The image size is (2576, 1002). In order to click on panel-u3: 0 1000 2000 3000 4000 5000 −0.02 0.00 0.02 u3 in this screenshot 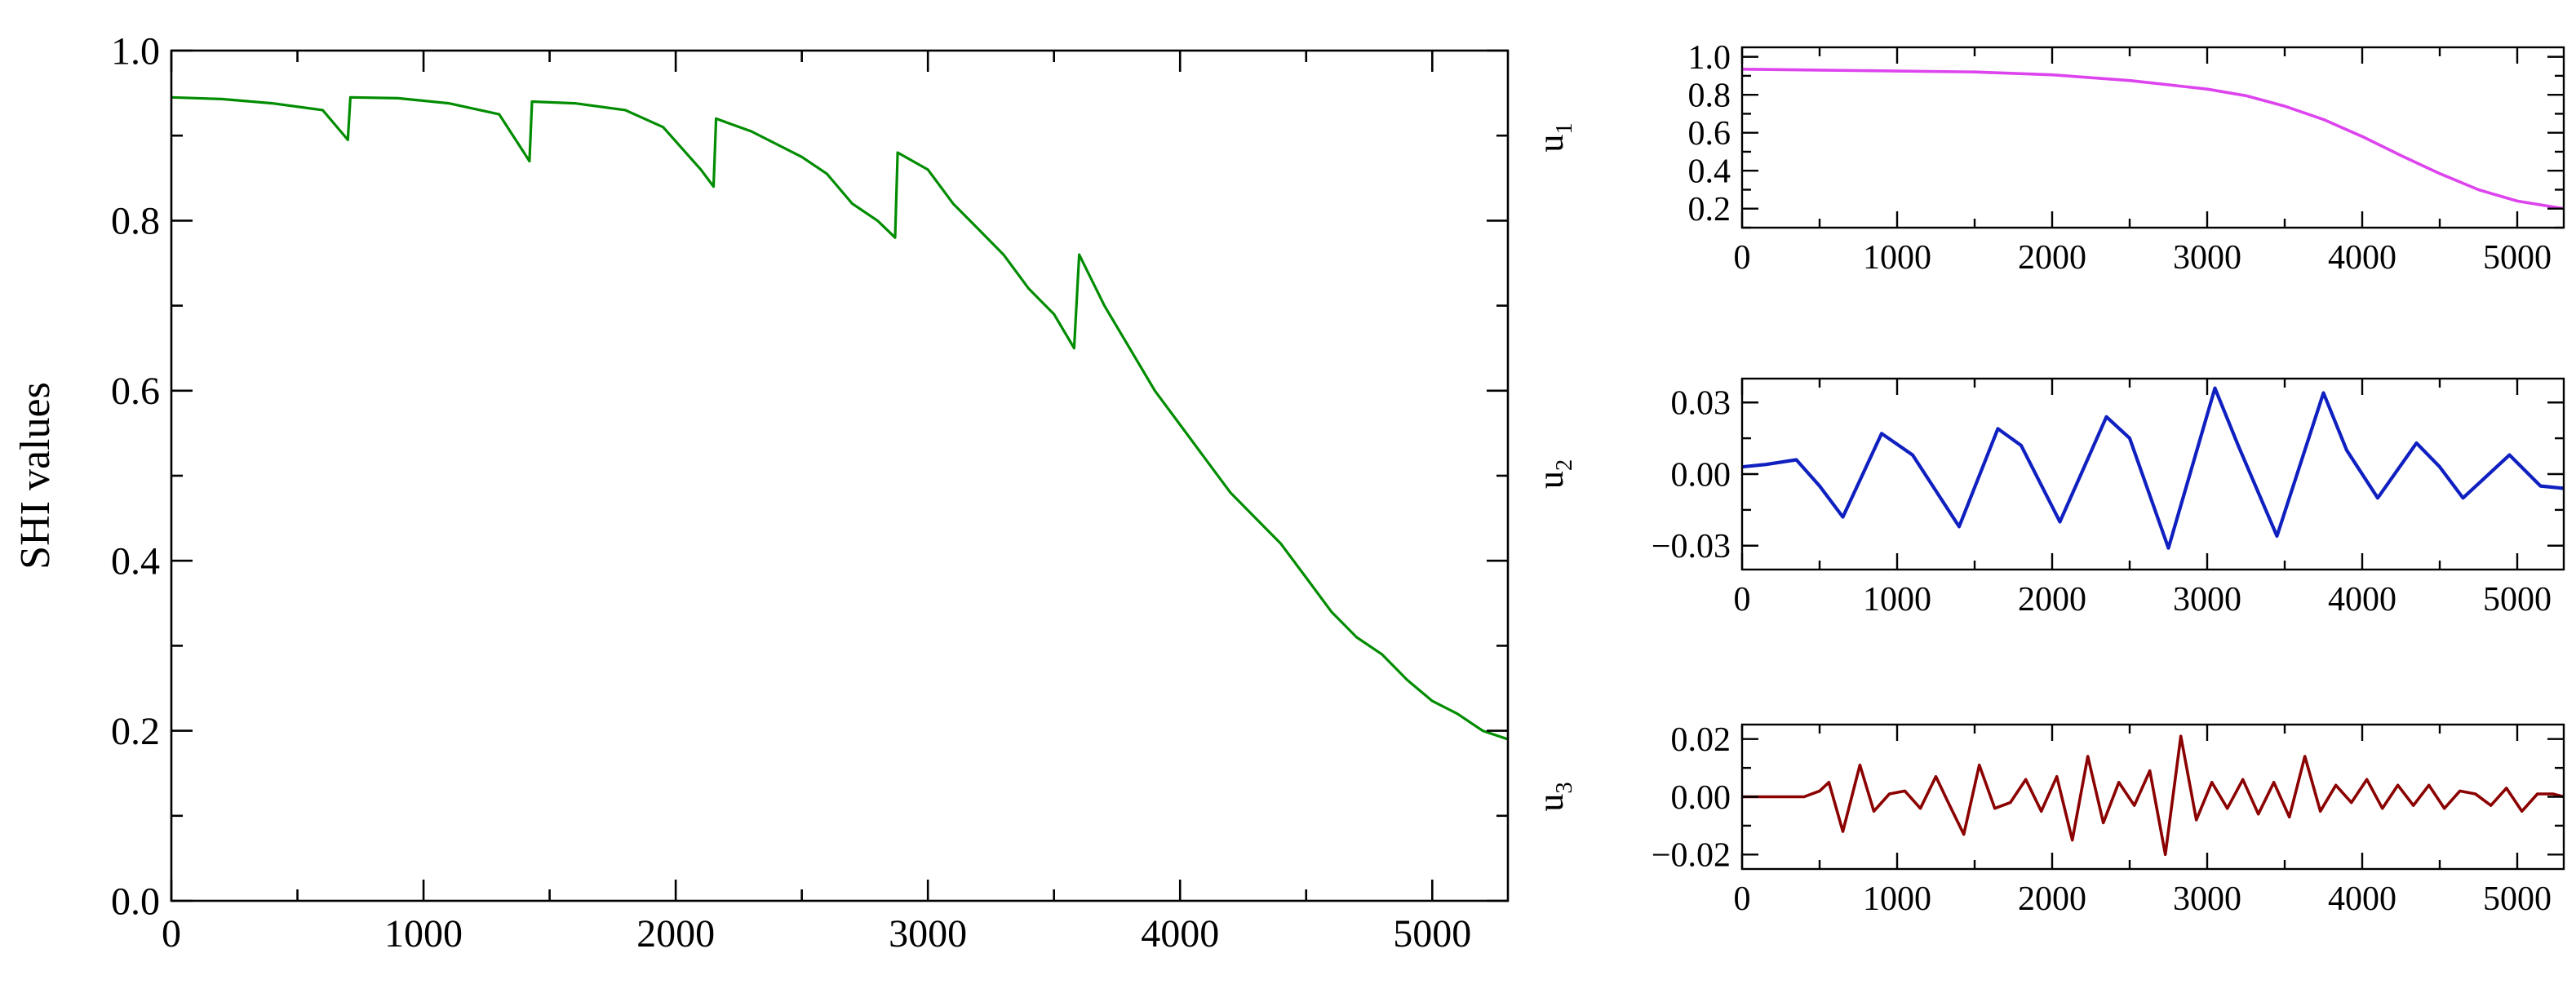, I will do `click(2048, 819)`.